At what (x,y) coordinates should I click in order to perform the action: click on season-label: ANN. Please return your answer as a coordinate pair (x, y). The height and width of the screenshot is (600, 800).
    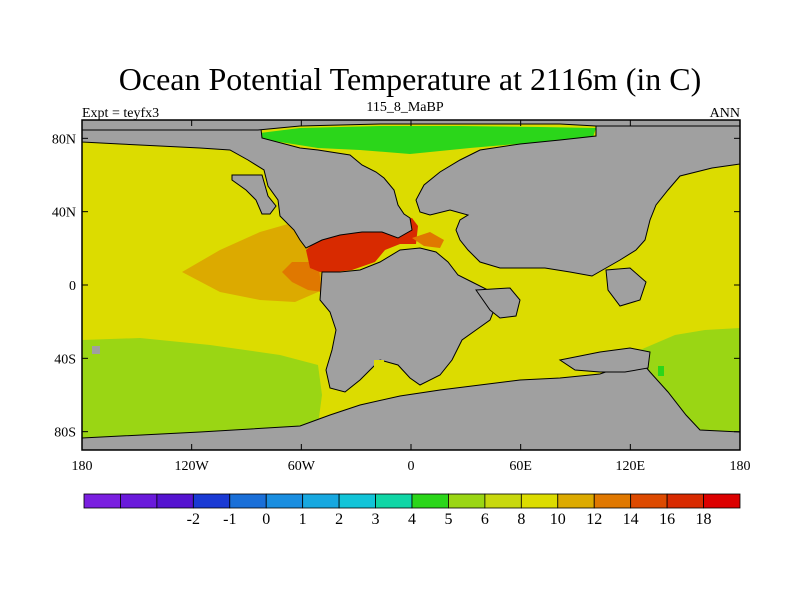
    Looking at the image, I should click on (725, 113).